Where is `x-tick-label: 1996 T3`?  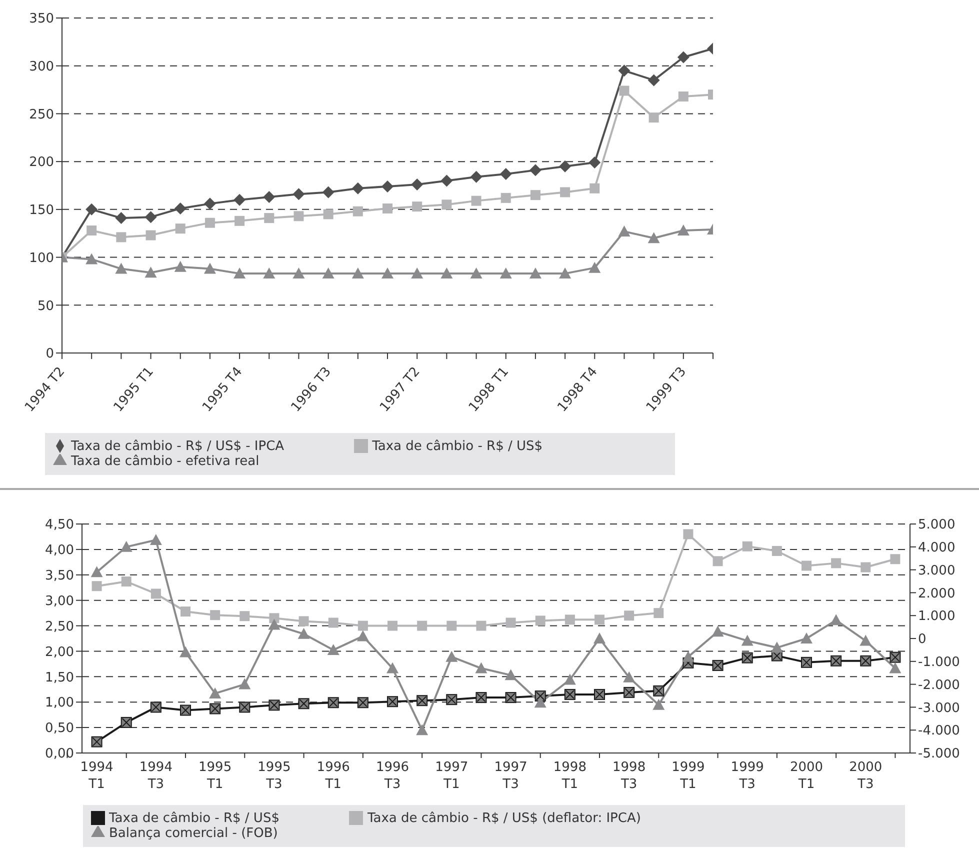 x-tick-label: 1996 T3 is located at coordinates (393, 776).